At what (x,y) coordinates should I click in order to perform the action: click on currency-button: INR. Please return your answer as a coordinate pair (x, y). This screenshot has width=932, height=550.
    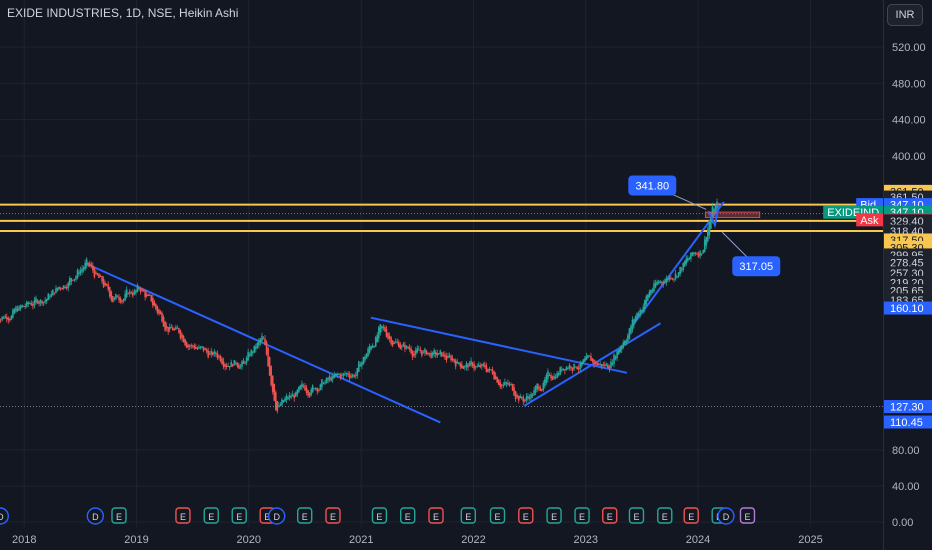
    Looking at the image, I should click on (905, 15).